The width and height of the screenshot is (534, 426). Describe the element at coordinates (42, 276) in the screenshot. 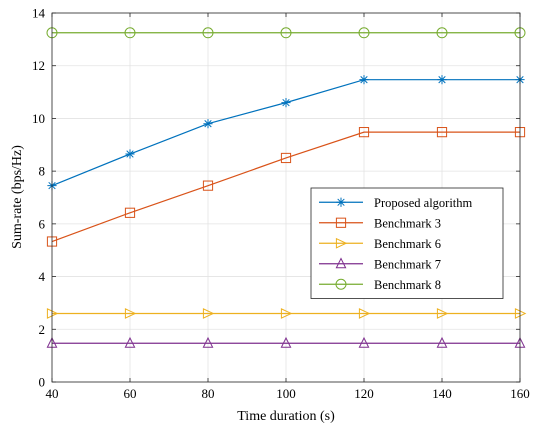

I see `y-tick-label: 4` at that location.